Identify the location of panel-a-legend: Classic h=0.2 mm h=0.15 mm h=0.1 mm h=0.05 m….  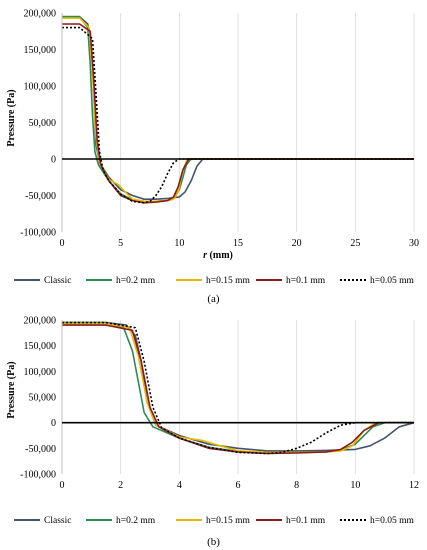
(214, 281).